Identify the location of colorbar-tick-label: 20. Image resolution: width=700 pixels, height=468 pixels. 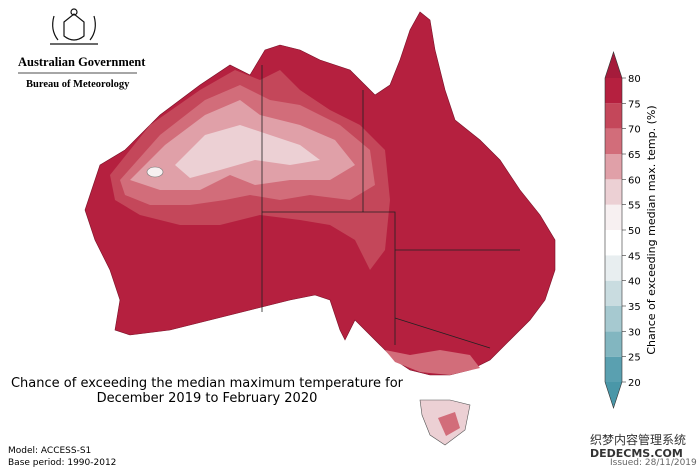
(634, 383).